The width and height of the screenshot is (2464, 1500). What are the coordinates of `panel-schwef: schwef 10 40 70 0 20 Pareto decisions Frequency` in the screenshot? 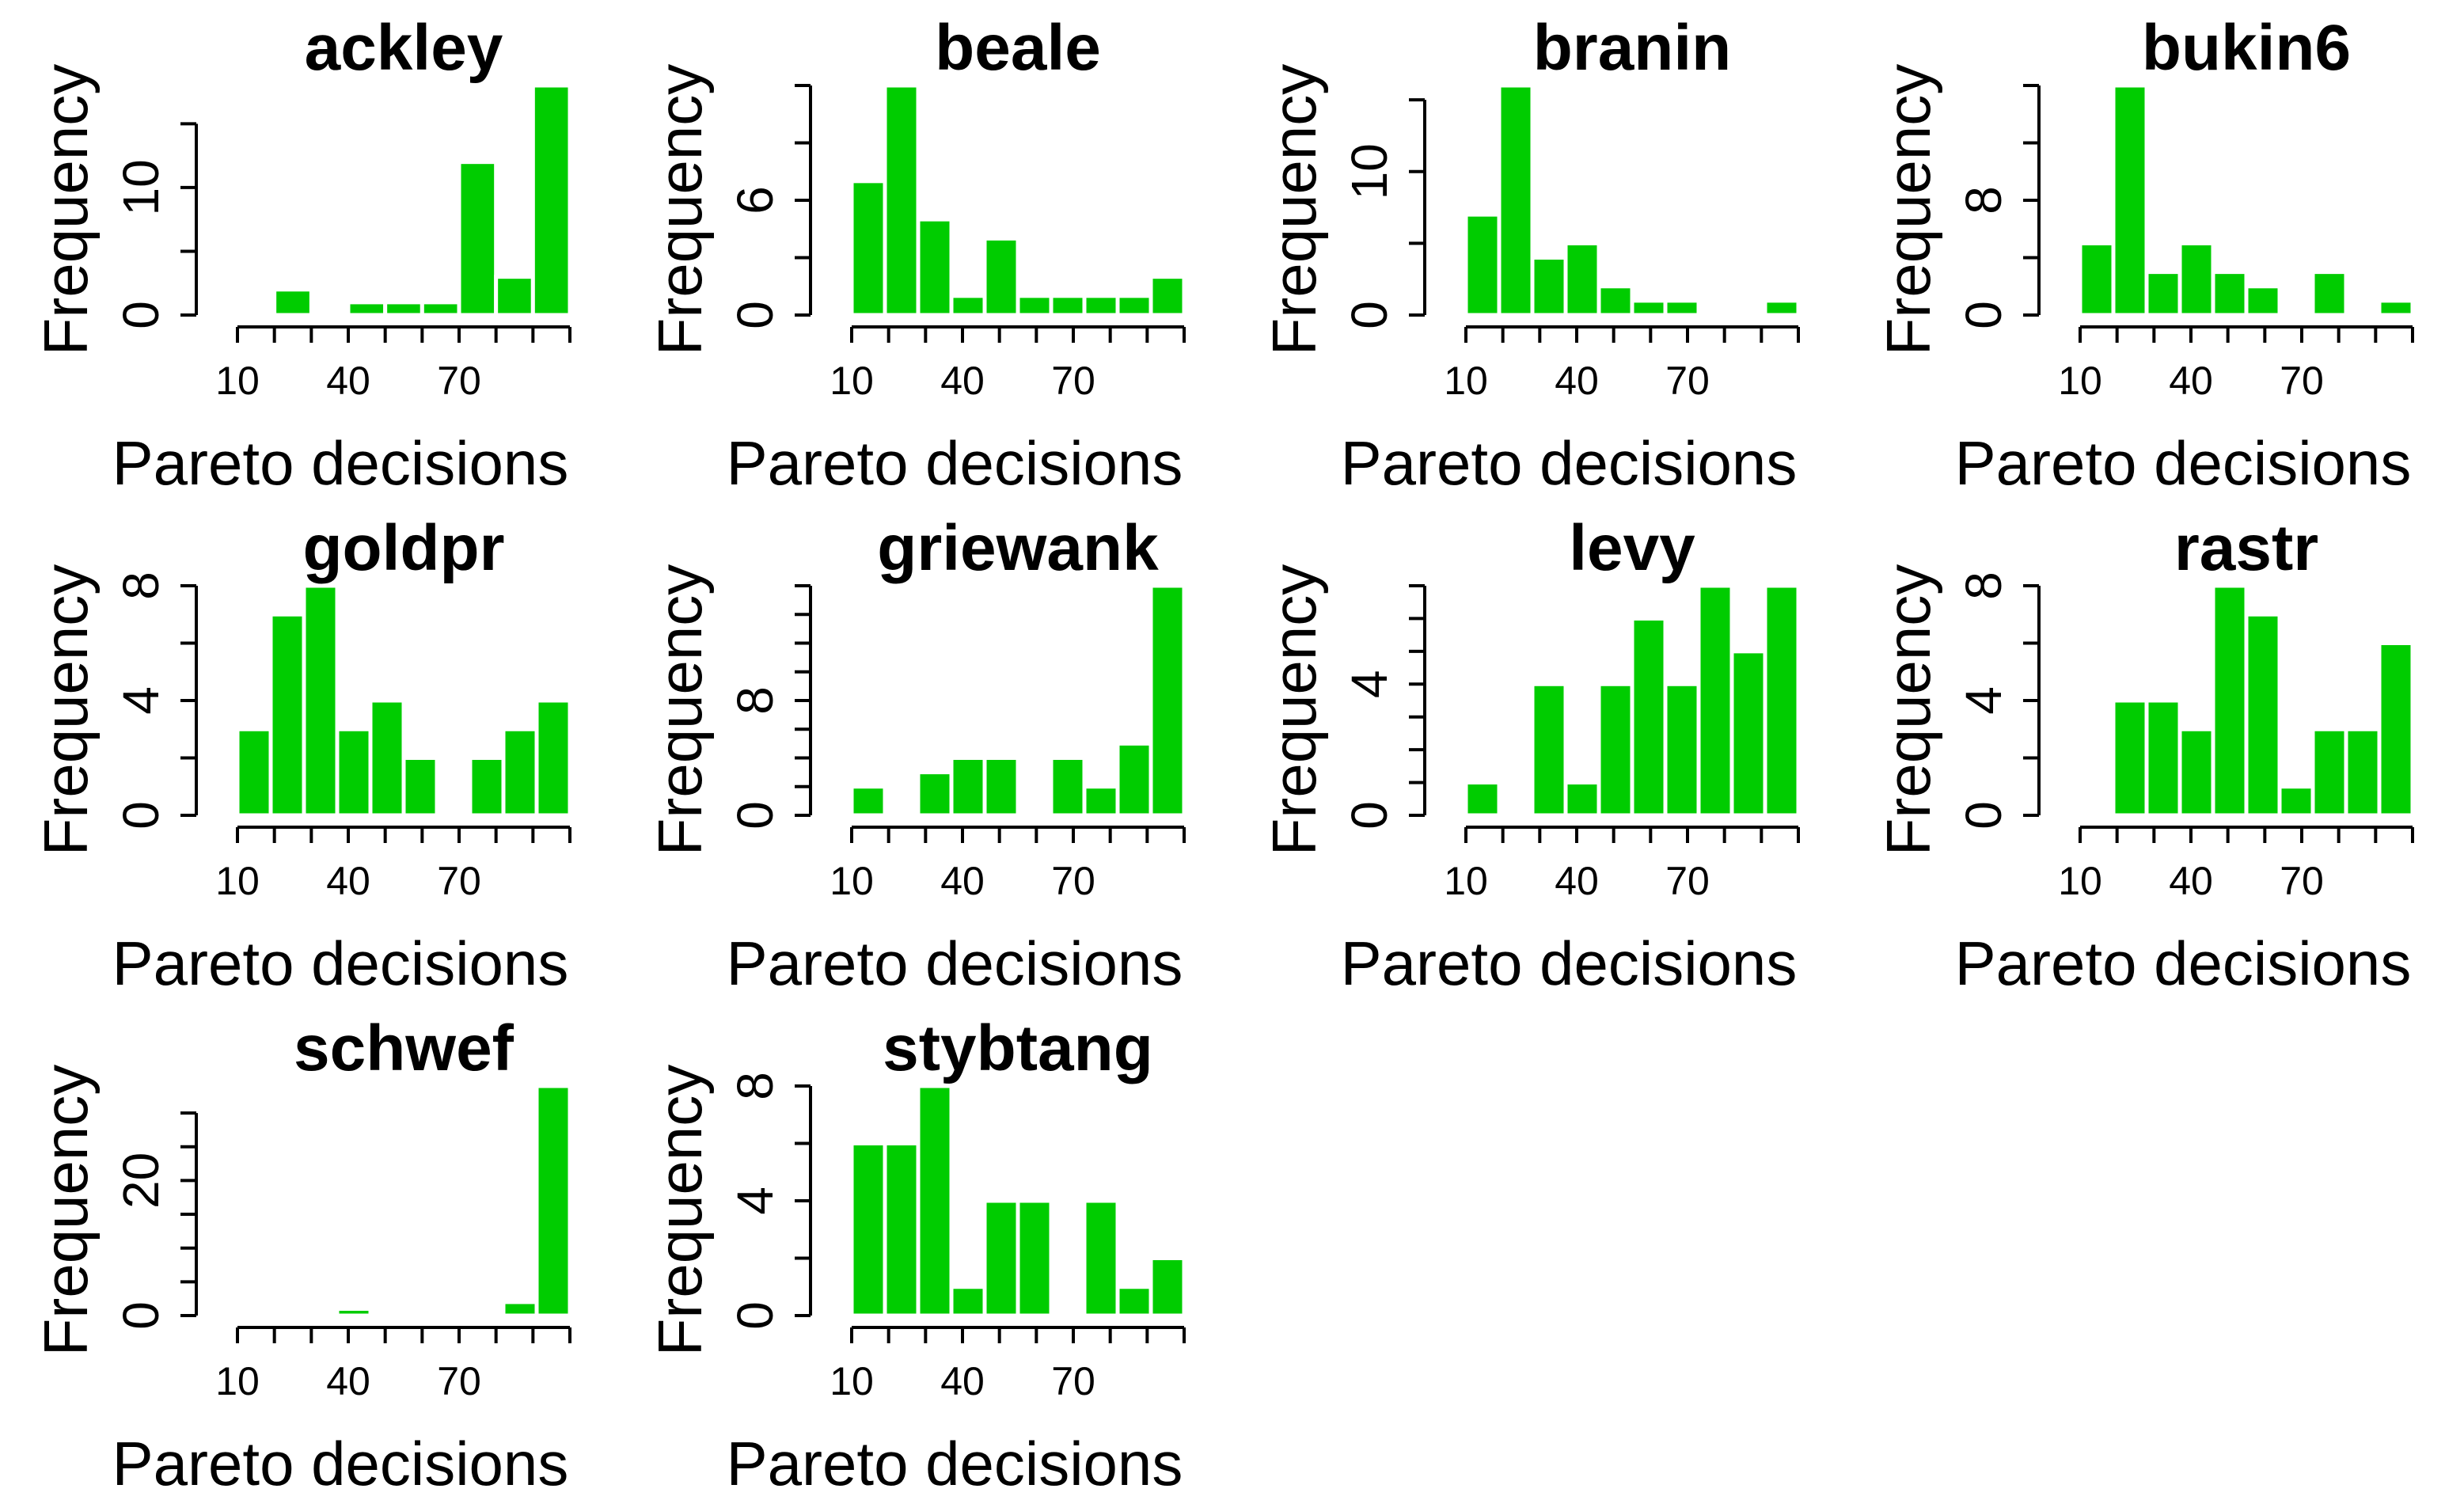 It's located at (301, 1255).